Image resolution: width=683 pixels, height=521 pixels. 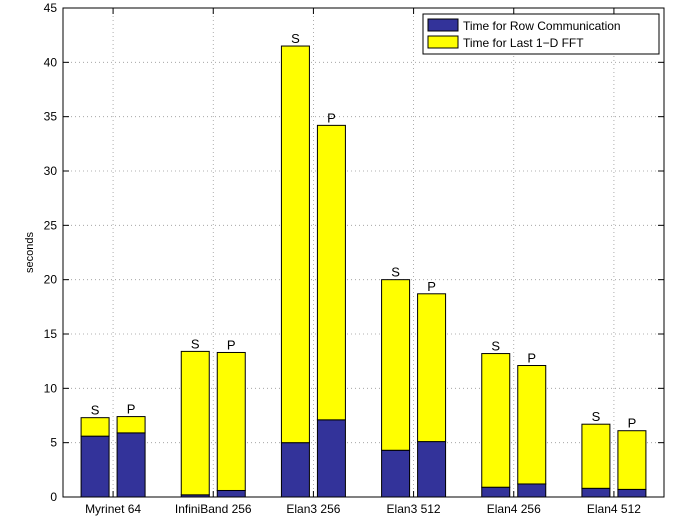 What do you see at coordinates (51, 8) in the screenshot?
I see `y-tick-label: 45` at bounding box center [51, 8].